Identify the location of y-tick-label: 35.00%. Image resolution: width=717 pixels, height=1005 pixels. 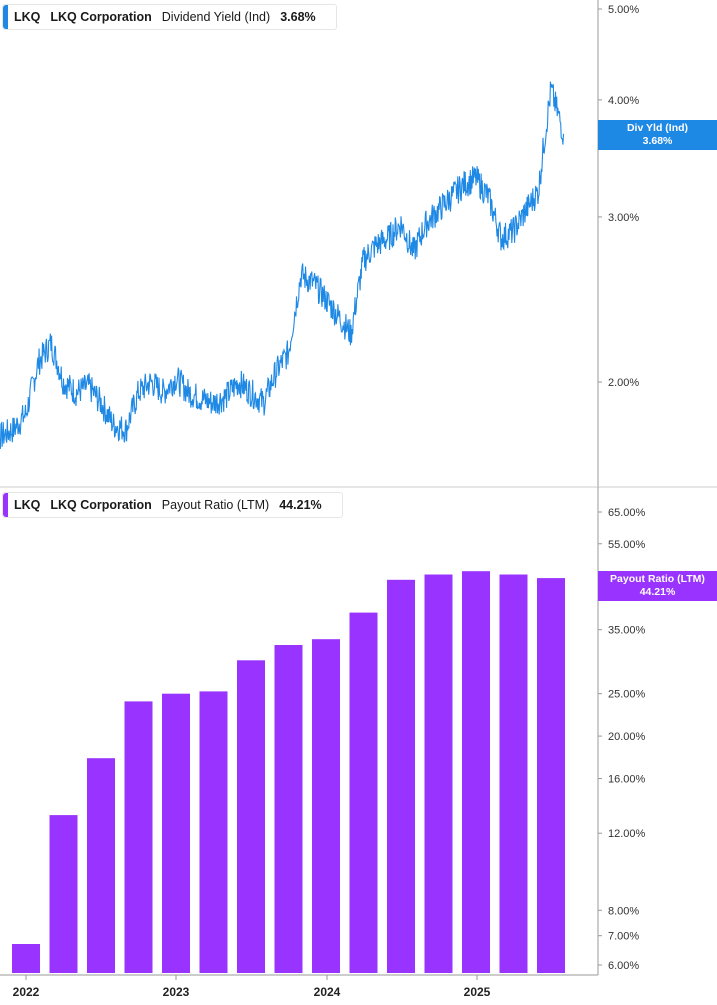
(627, 631).